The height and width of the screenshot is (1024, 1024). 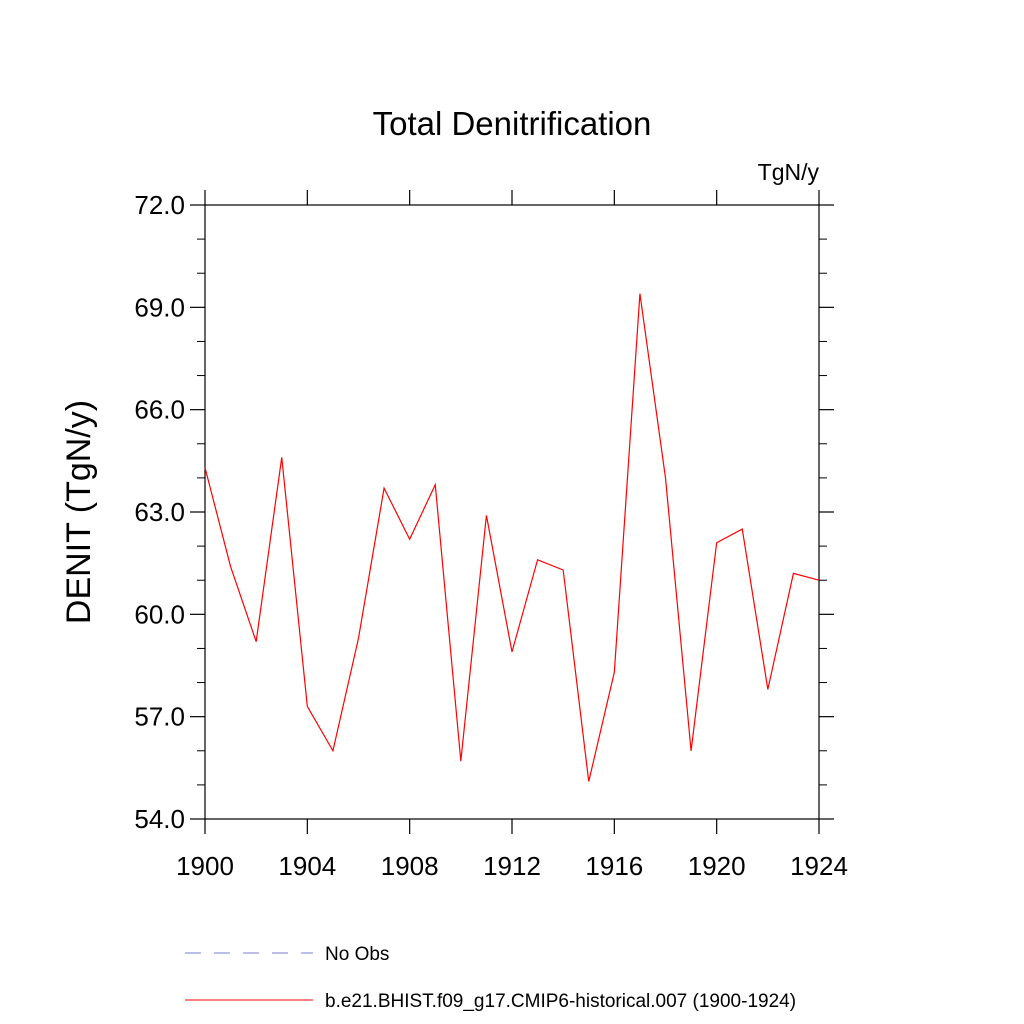 What do you see at coordinates (789, 172) in the screenshot?
I see `units-label: TgN/y` at bounding box center [789, 172].